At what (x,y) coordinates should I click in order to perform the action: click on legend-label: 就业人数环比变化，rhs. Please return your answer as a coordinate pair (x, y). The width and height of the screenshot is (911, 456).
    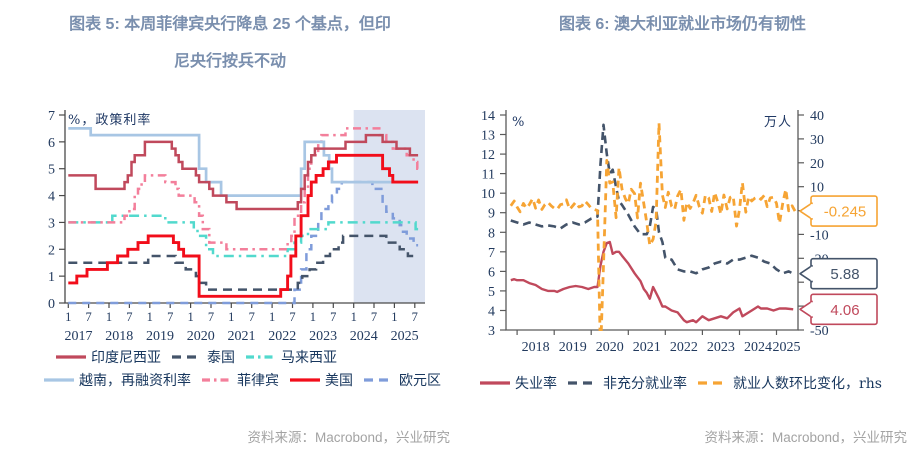
    Looking at the image, I should click on (807, 384).